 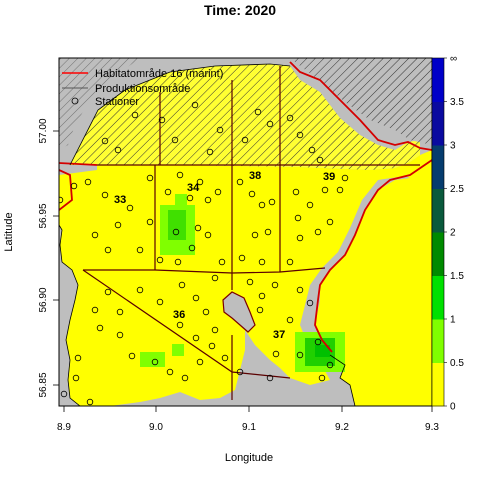 I want to click on legend-station-swatch, so click(x=75, y=101).